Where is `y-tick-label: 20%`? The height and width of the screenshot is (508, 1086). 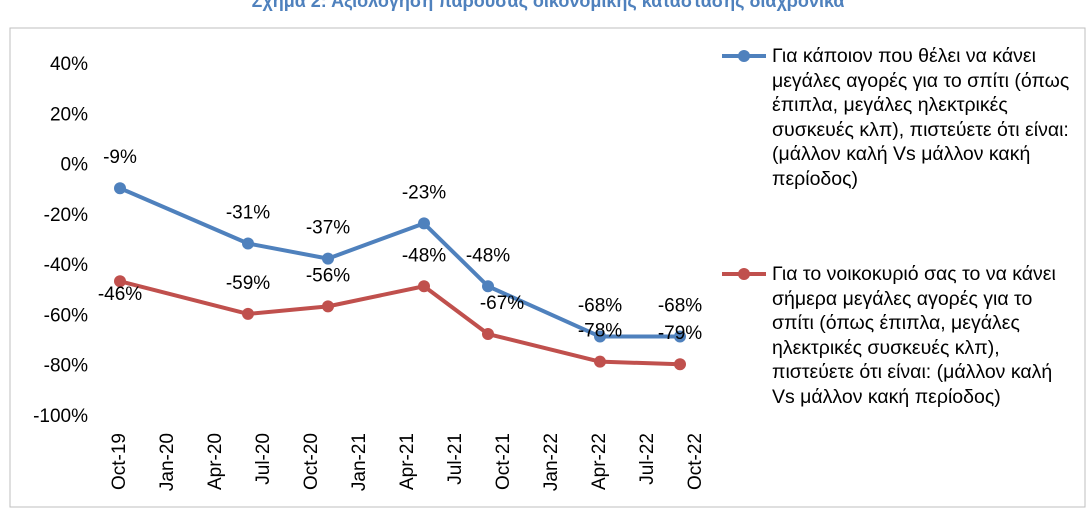
y-tick-label: 20% is located at coordinates (69, 114).